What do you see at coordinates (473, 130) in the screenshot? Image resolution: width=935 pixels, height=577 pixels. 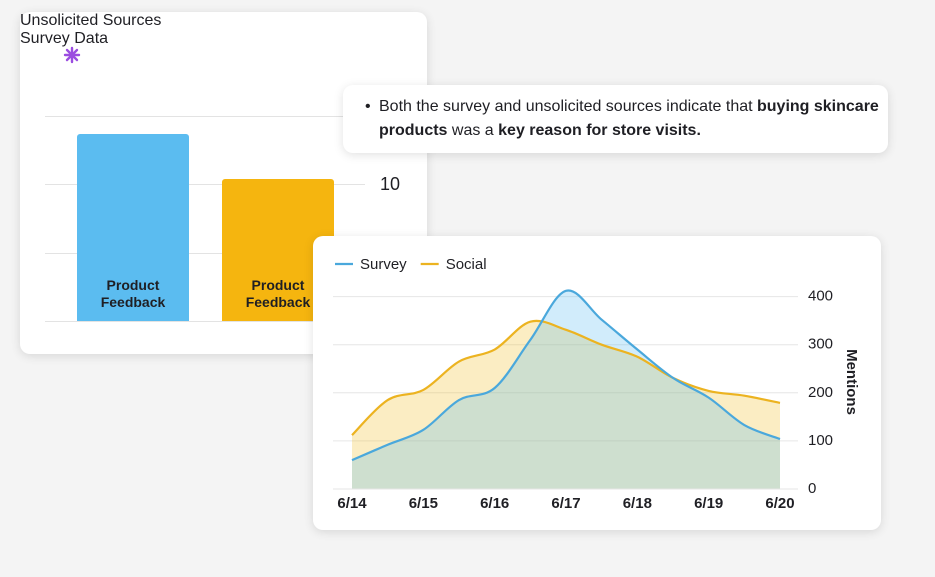 I see `callout-part: was a` at bounding box center [473, 130].